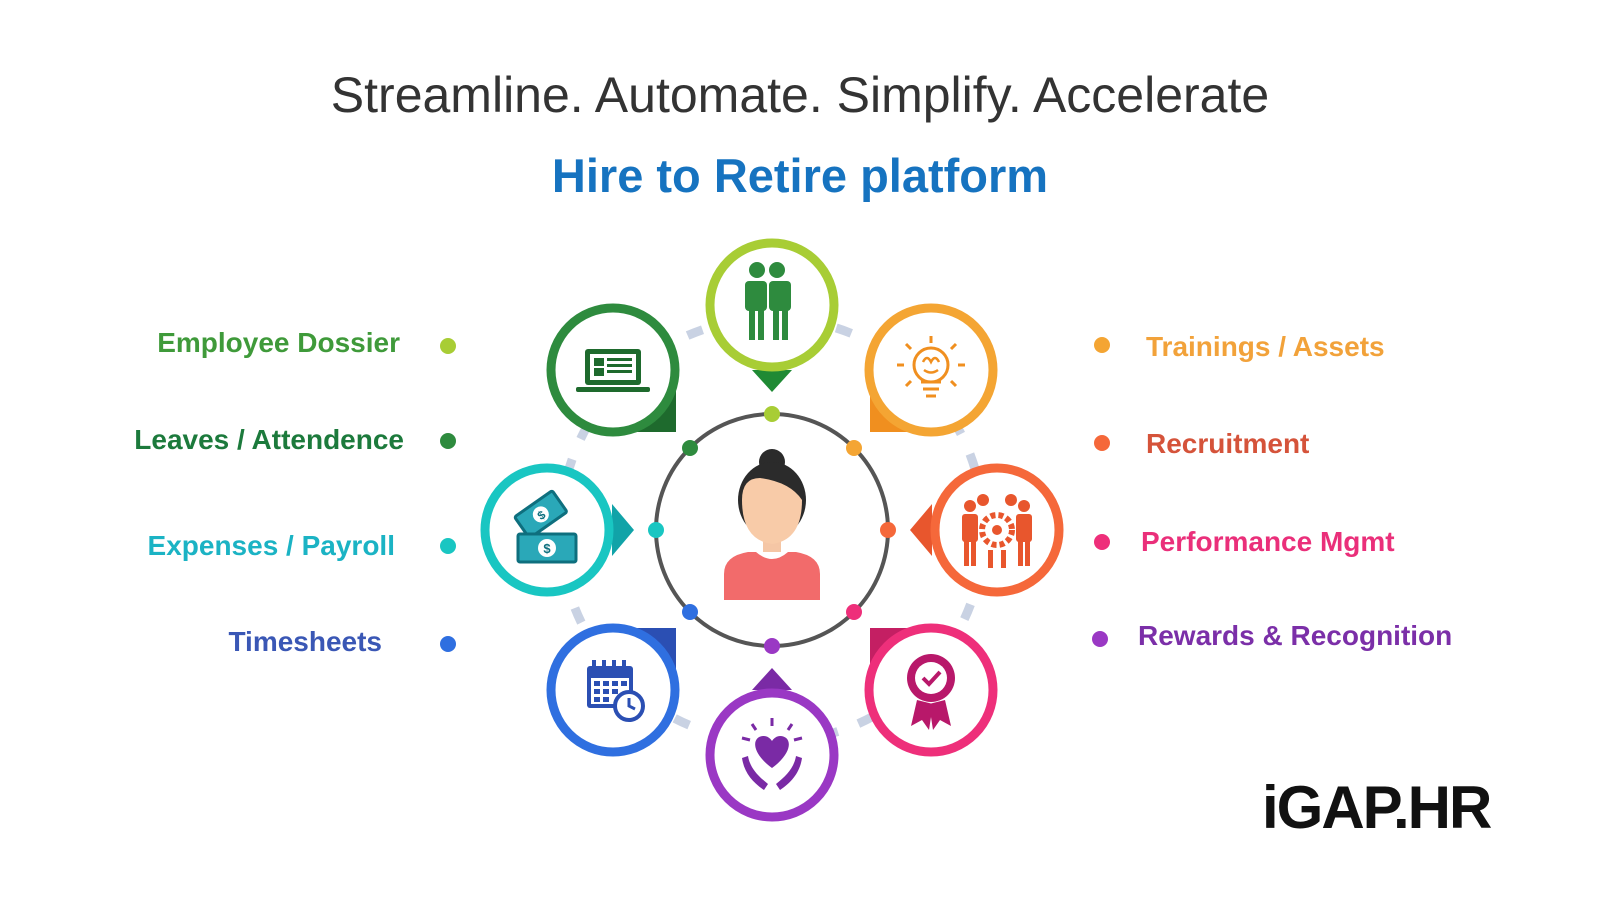 Image resolution: width=1600 pixels, height=900 pixels. Describe the element at coordinates (613, 370) in the screenshot. I see `laptop-profile-icon` at that location.